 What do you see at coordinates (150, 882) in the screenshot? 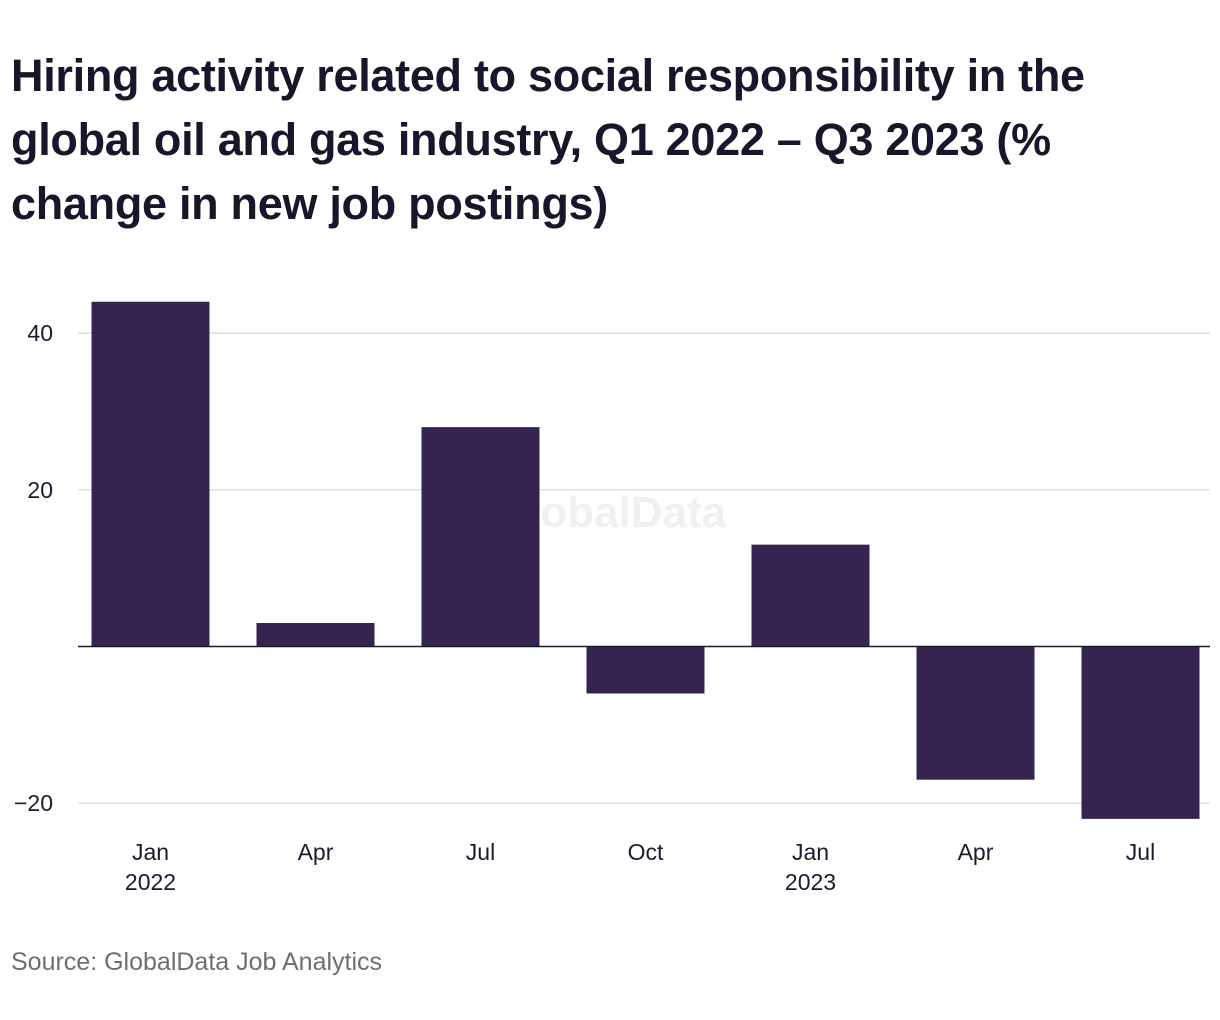
I see `x-tick-year-label: 2022` at bounding box center [150, 882].